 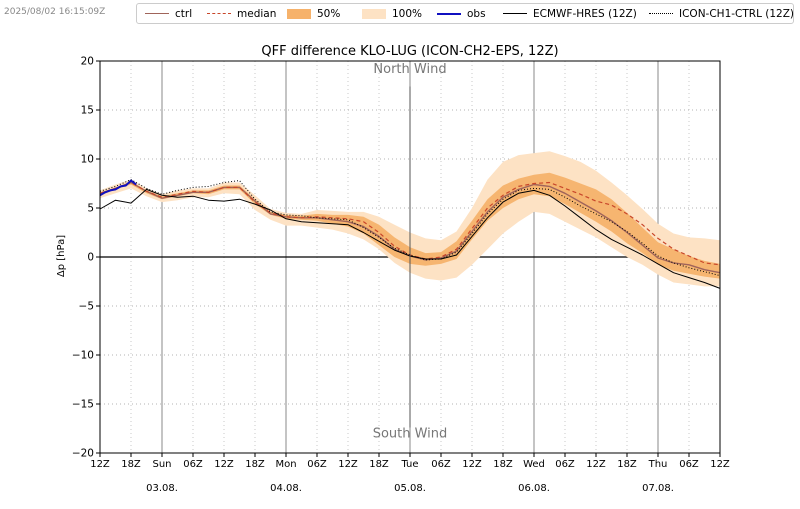 I want to click on legend-label-median: median, so click(x=257, y=14).